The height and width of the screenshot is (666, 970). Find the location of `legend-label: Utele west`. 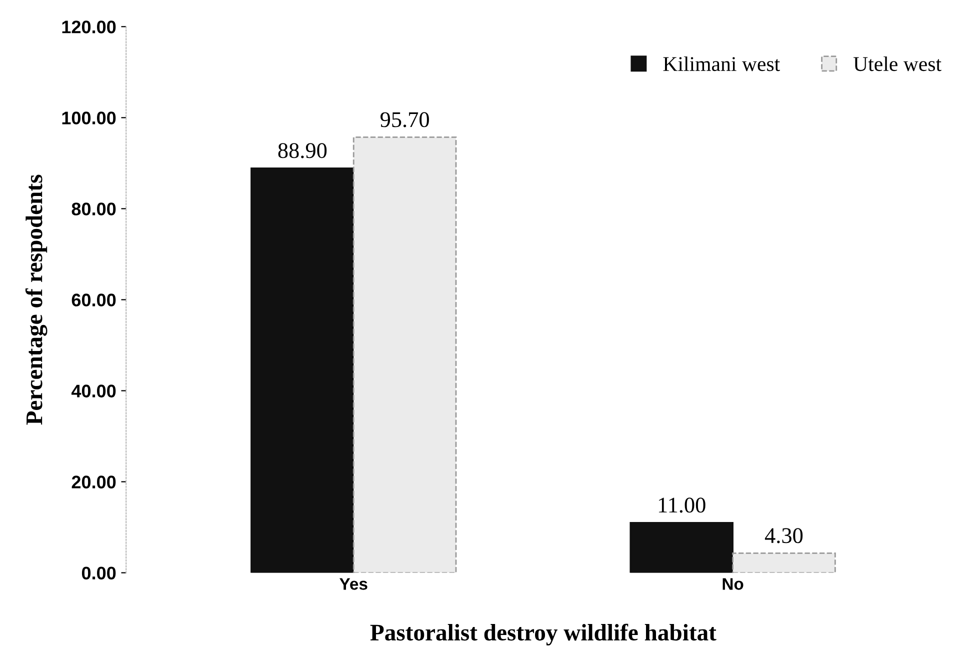

legend-label: Utele west is located at coordinates (897, 64).